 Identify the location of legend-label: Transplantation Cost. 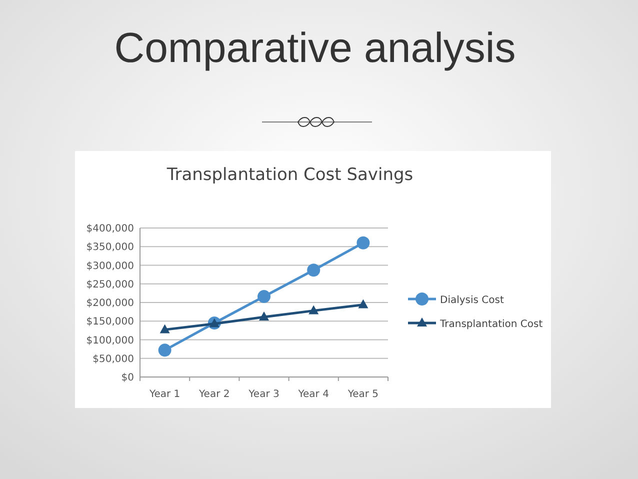
(491, 324).